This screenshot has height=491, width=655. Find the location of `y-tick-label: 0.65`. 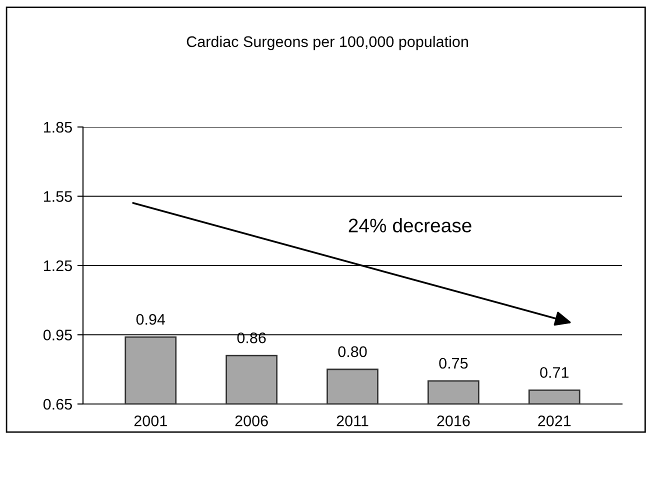

y-tick-label: 0.65 is located at coordinates (57, 404).